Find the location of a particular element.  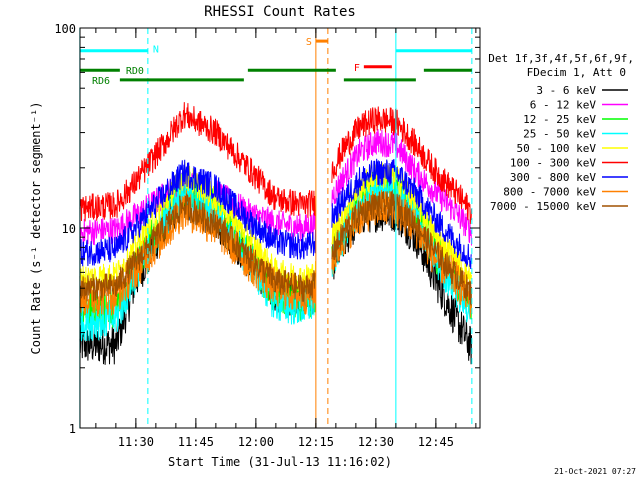

x-tick-label-0: 11:30 is located at coordinates (136, 442).